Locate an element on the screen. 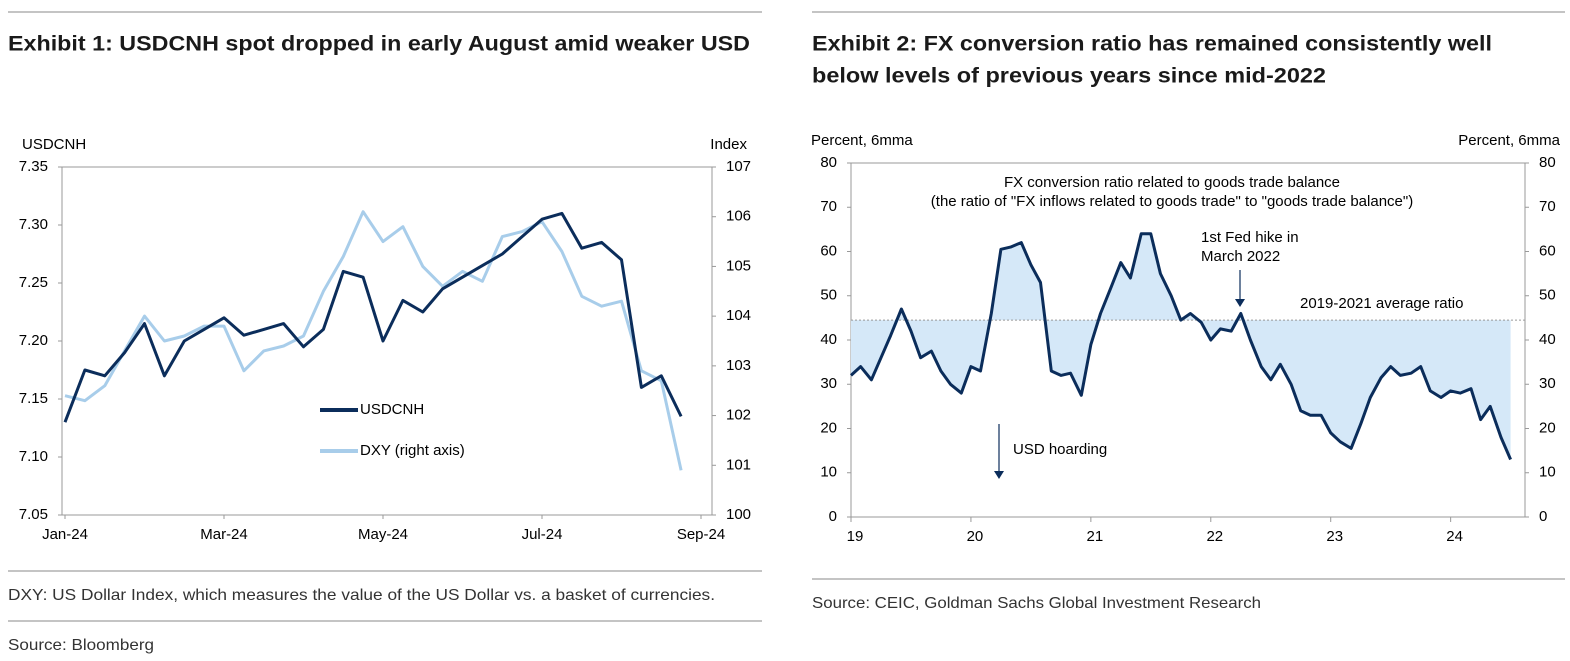 This screenshot has height=661, width=1570. y-axis-label: USDCNH is located at coordinates (54, 144).